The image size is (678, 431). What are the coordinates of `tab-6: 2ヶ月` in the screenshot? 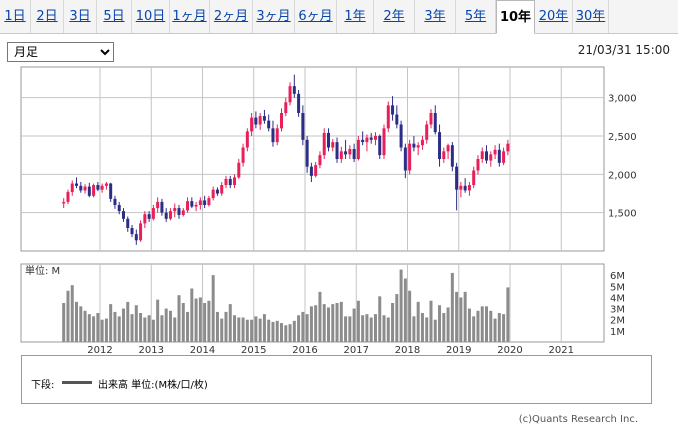 It's located at (231, 16).